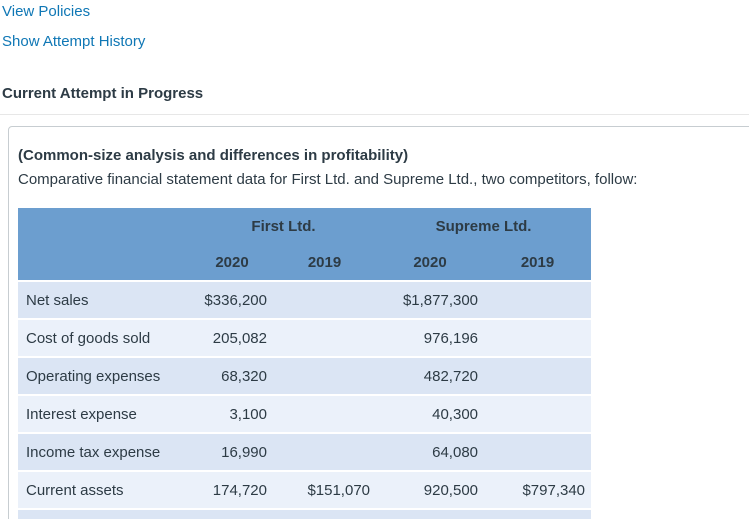 This screenshot has height=519, width=749. Describe the element at coordinates (104, 415) in the screenshot. I see `row-label: Interest expense` at that location.